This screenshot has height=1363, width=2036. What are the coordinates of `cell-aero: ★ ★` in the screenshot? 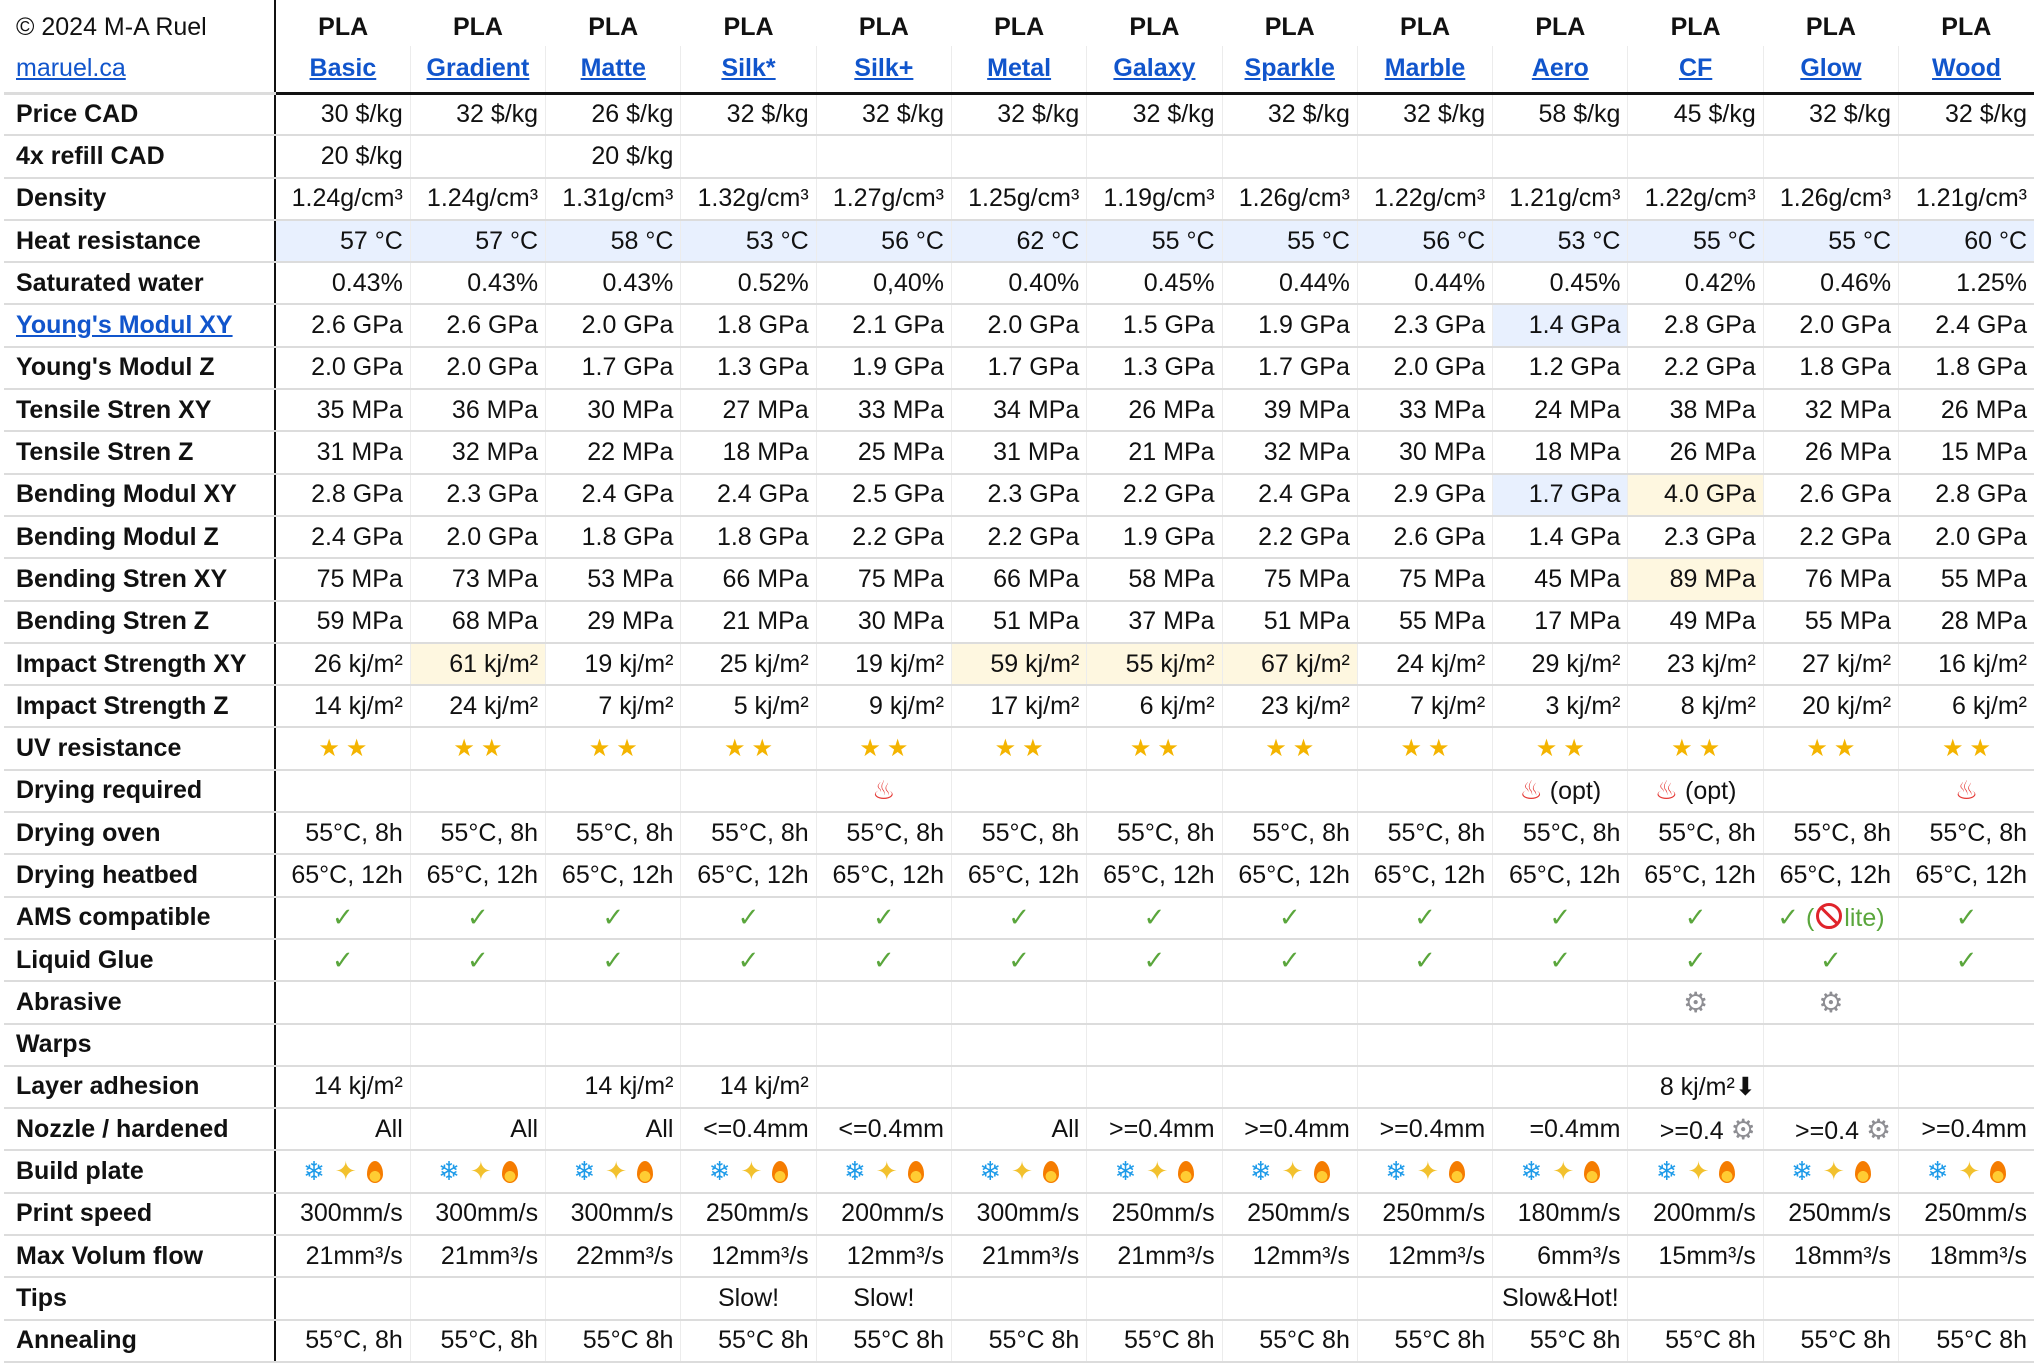 It's located at (1560, 749).